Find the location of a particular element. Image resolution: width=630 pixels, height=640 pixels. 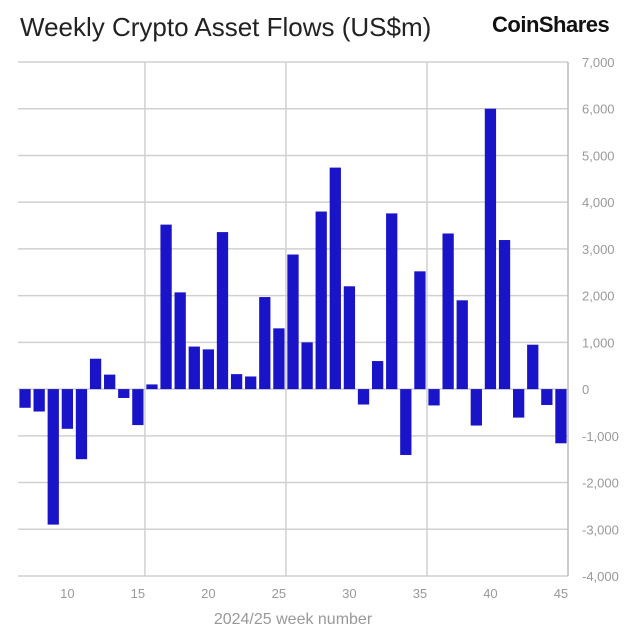

coinshares-logo: CoinShares is located at coordinates (551, 24).